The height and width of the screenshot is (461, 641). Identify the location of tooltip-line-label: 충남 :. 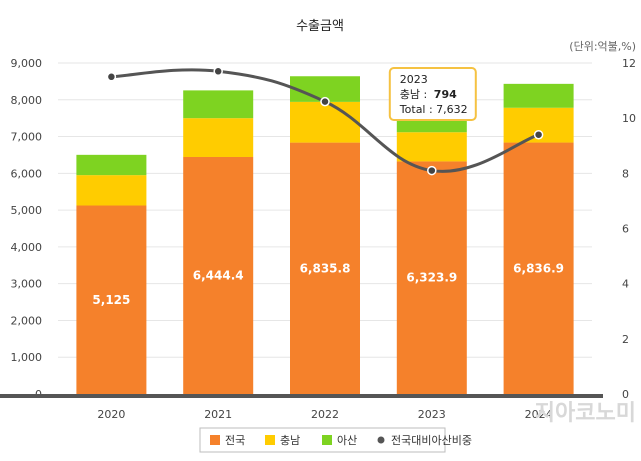
(413, 94).